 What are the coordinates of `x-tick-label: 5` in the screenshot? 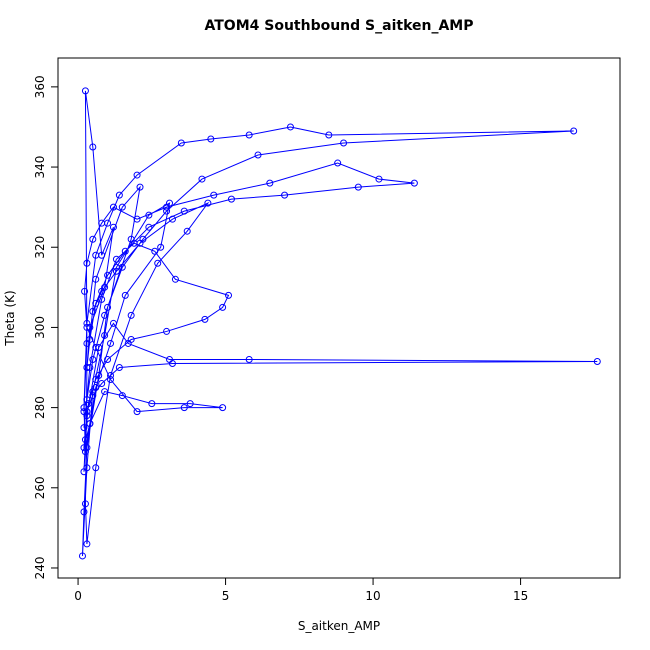 It's located at (226, 596).